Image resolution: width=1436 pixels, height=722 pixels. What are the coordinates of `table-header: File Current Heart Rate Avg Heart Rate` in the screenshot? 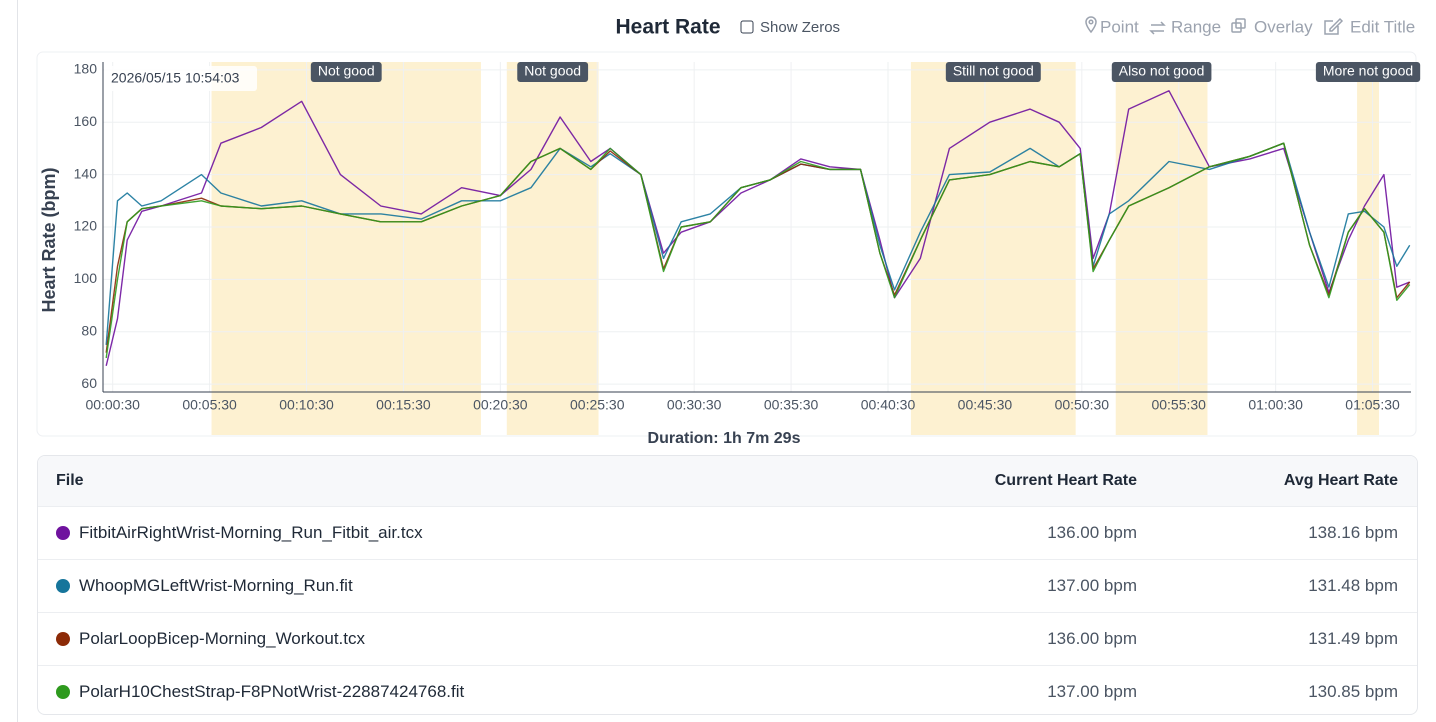 It's located at (727, 481).